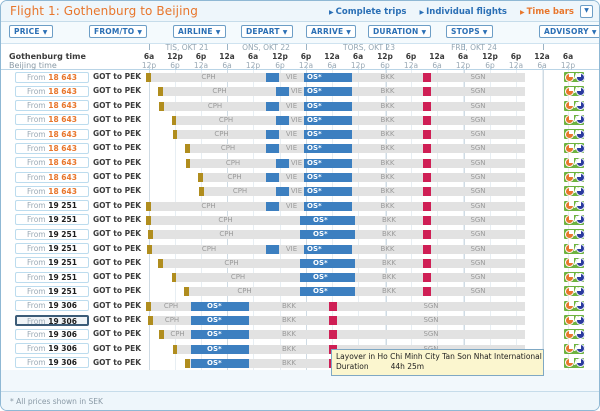 The image size is (600, 411). Describe the element at coordinates (184, 349) in the screenshot. I see `layover-segment` at that location.